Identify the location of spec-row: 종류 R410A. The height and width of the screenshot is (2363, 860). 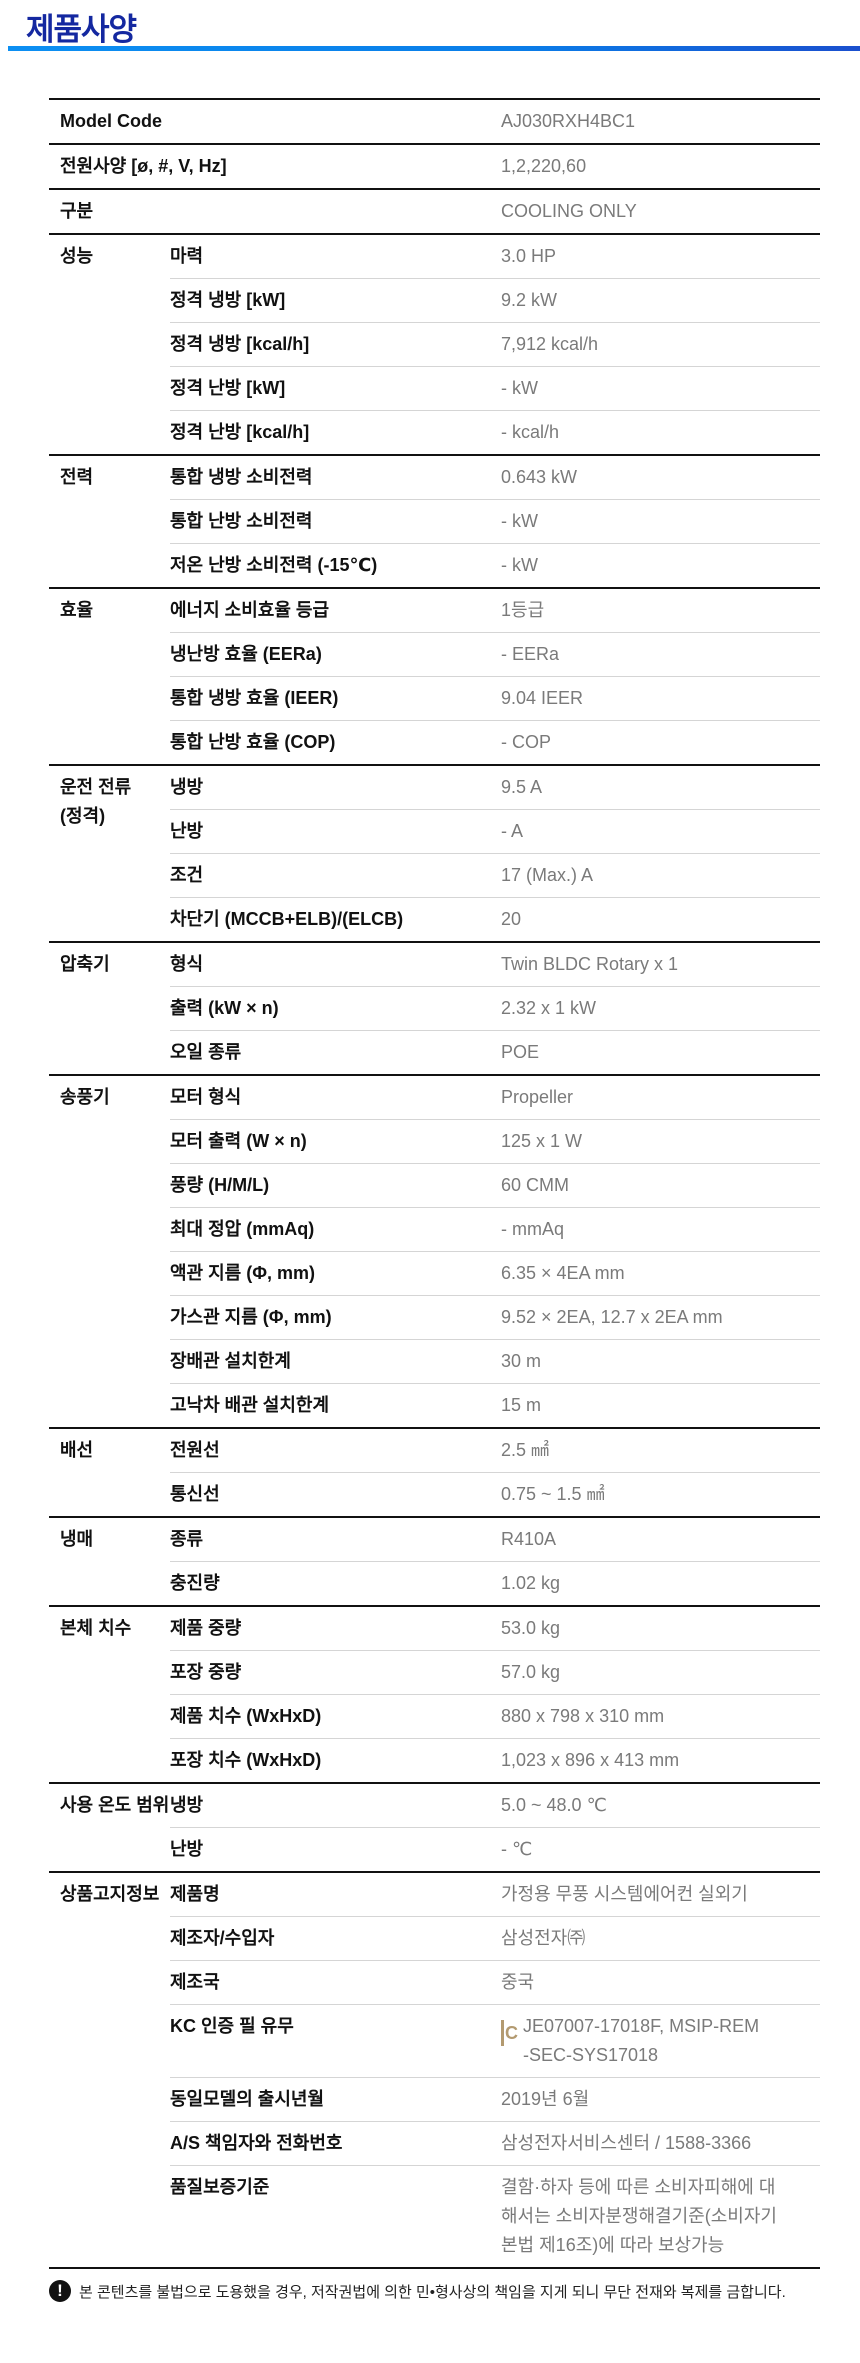
(495, 1539).